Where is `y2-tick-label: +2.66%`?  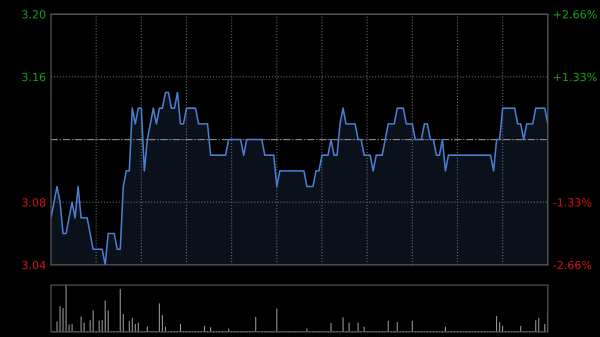 y2-tick-label: +2.66% is located at coordinates (575, 14).